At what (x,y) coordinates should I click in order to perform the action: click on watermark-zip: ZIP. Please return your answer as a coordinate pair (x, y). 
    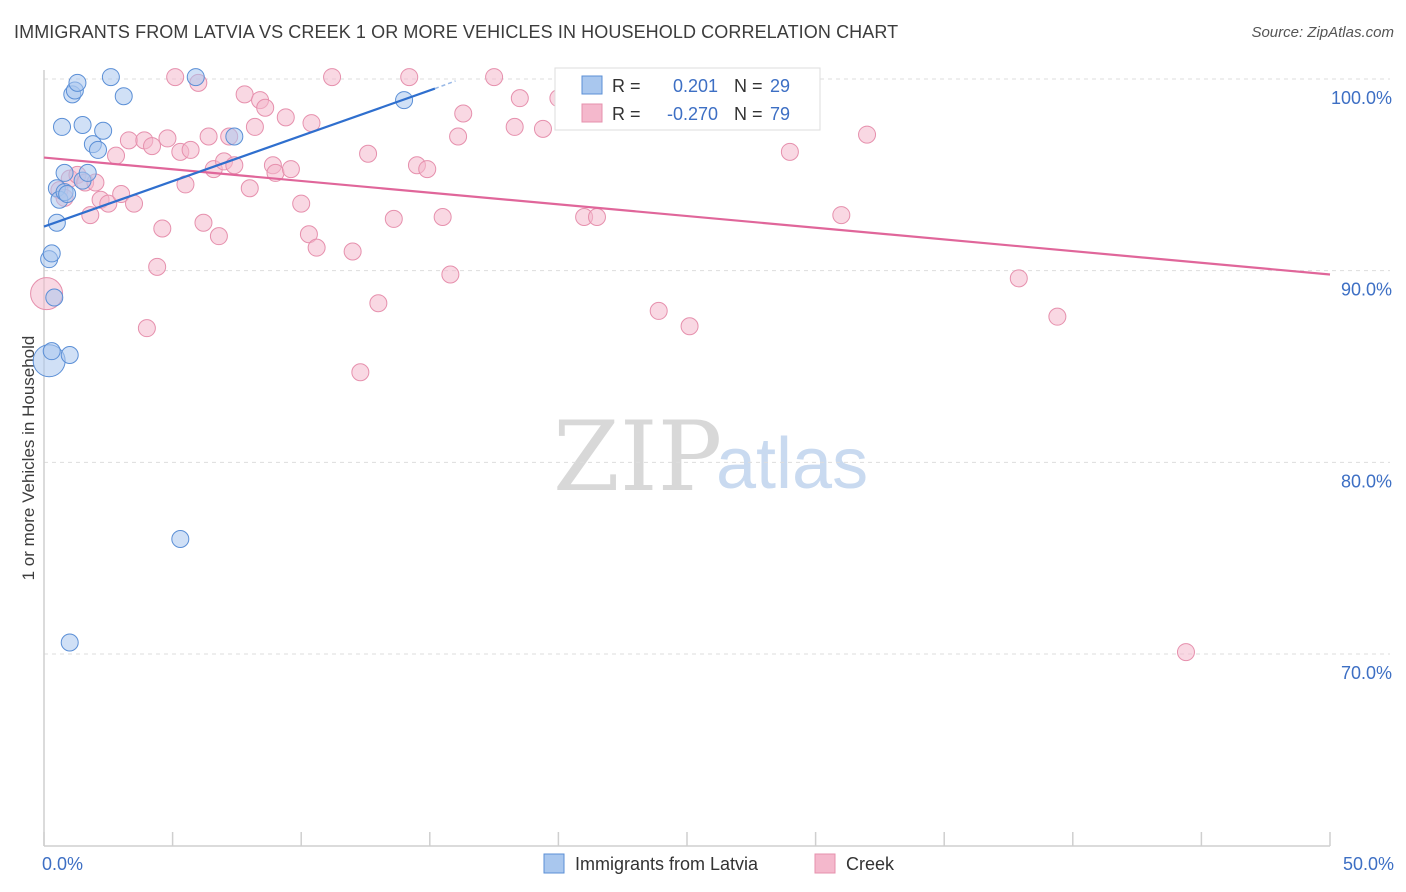
    Looking at the image, I should click on (637, 457).